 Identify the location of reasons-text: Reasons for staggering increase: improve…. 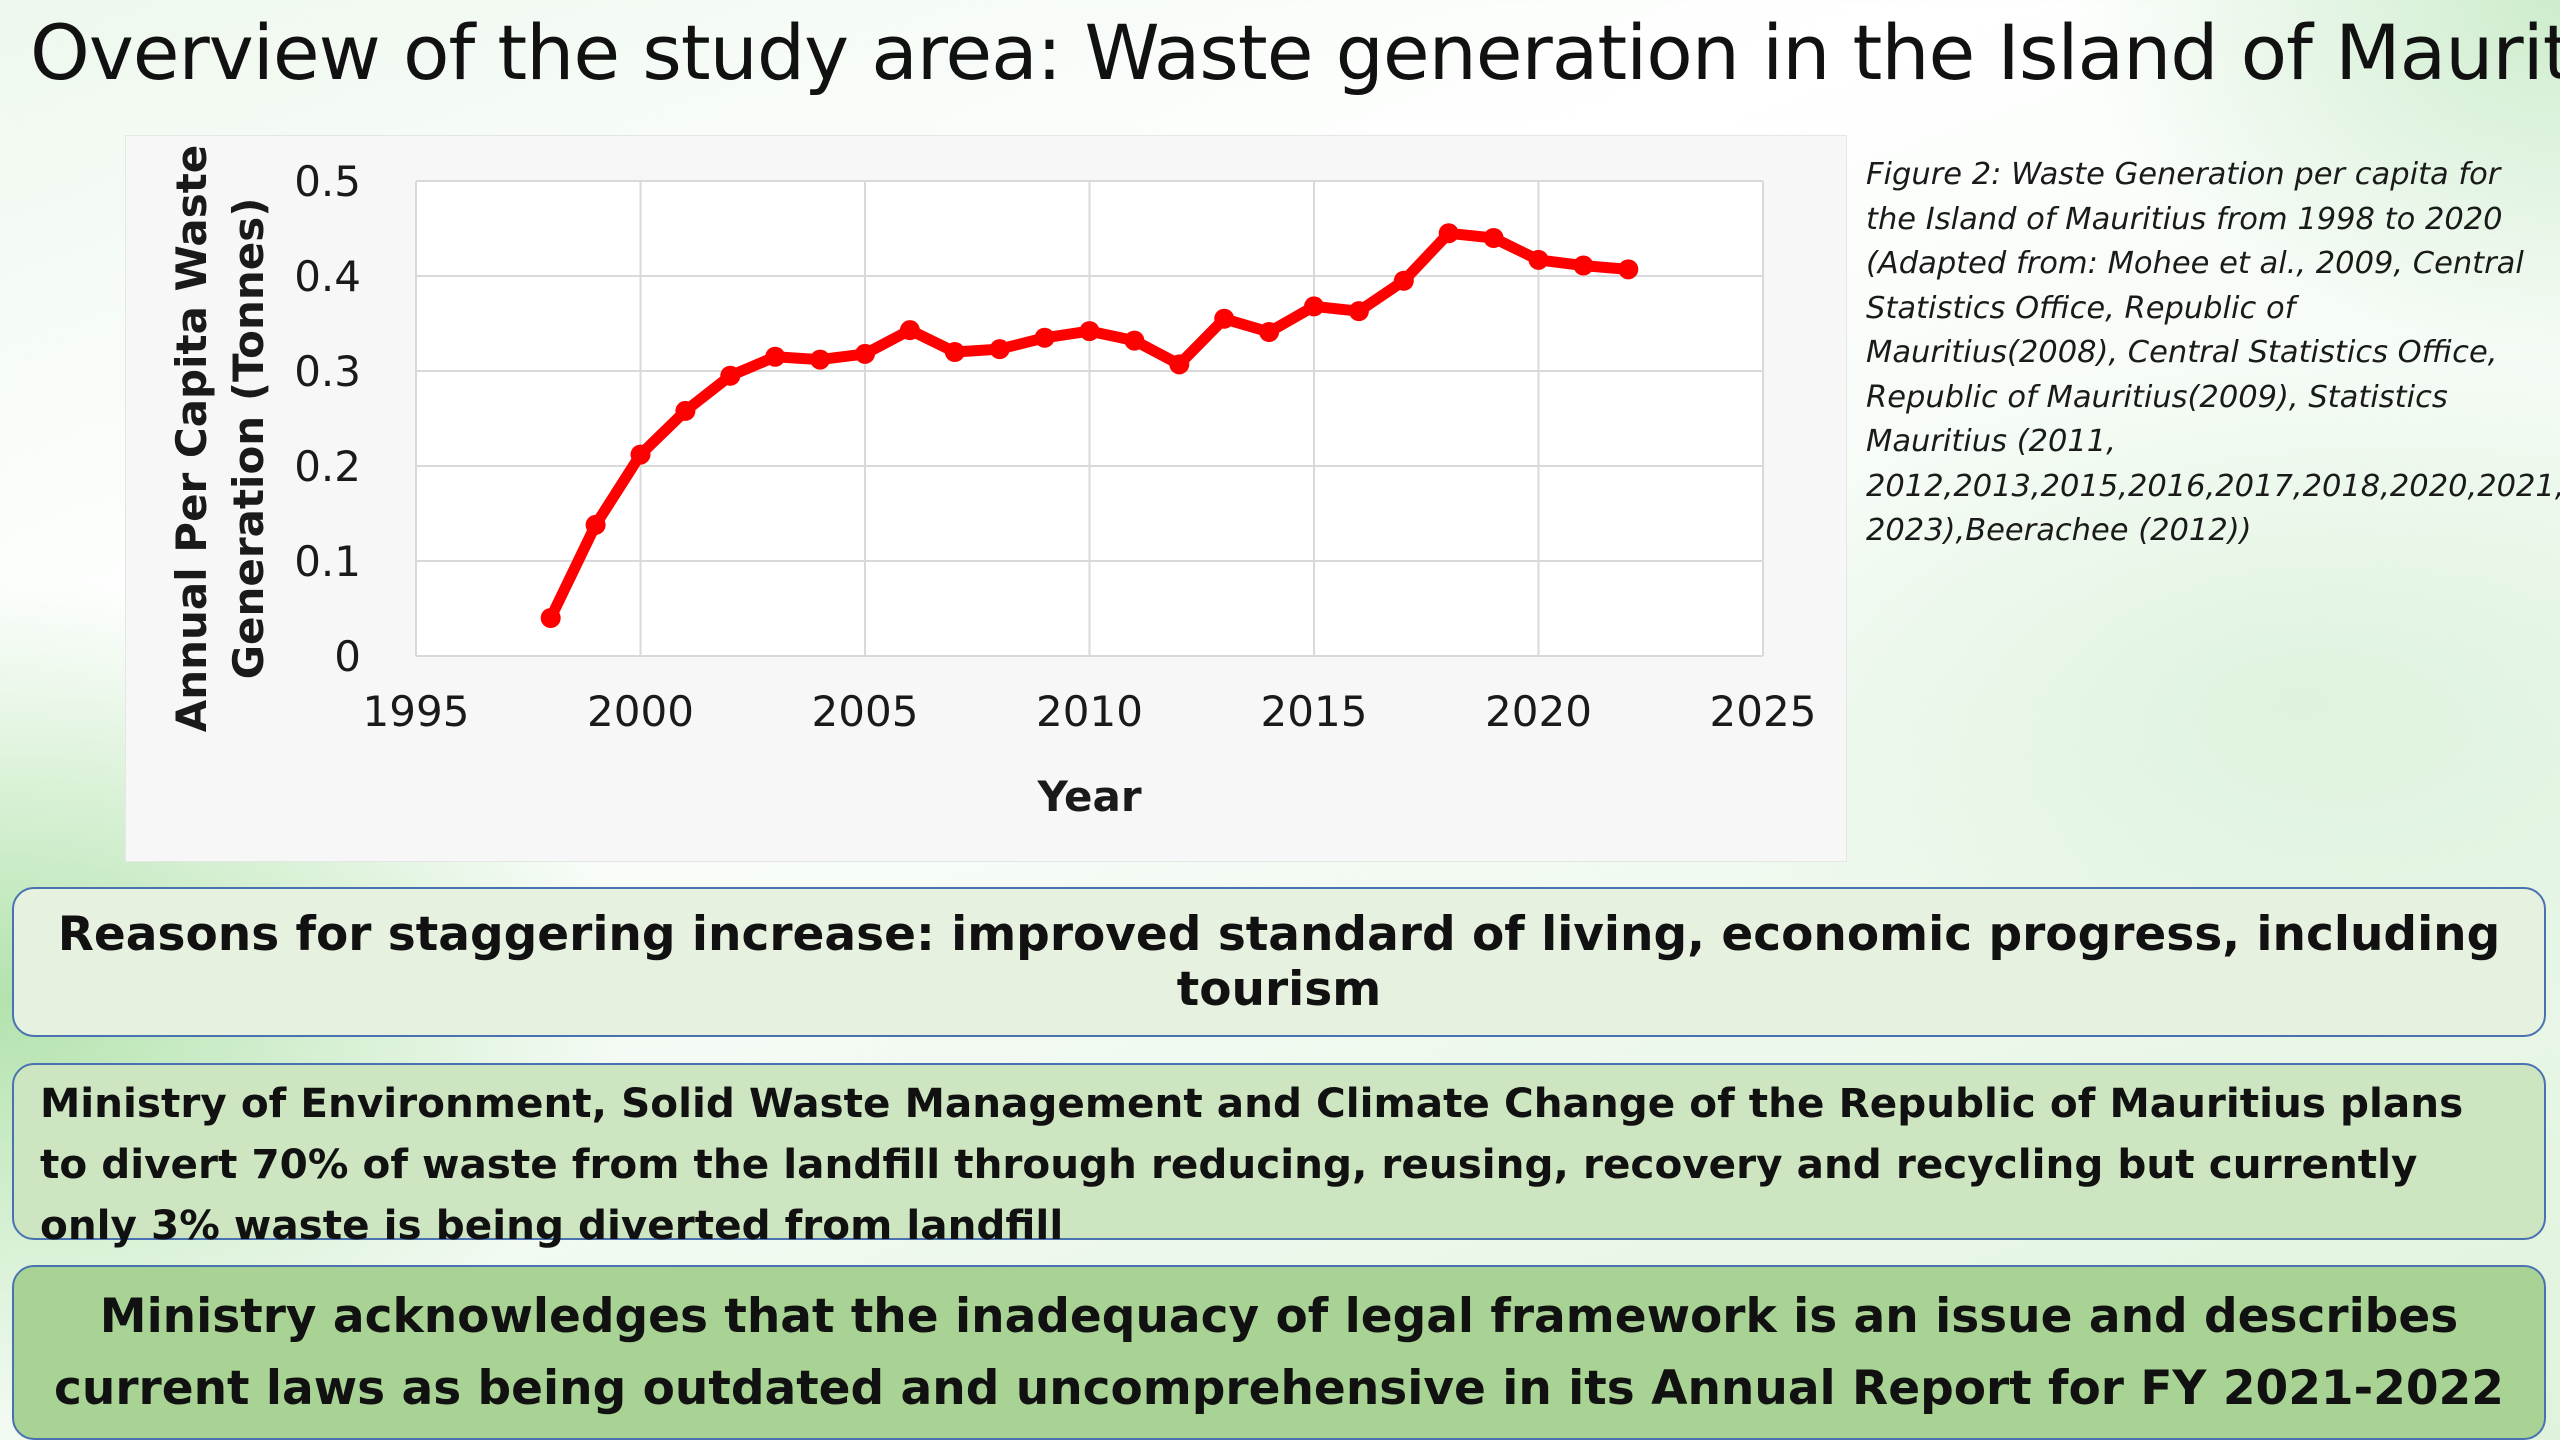
(1279, 962).